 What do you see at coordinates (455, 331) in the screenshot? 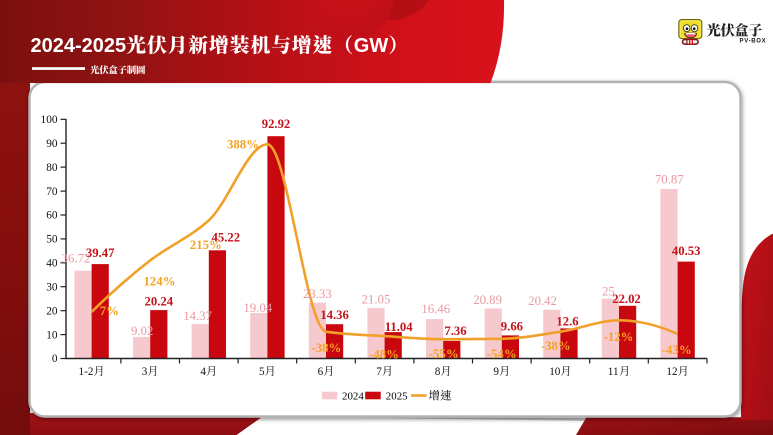
I see `svg-text: 7.36` at bounding box center [455, 331].